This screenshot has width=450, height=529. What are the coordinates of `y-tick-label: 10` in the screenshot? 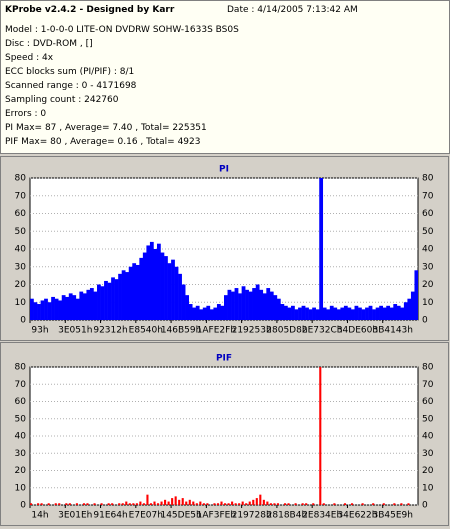 It's located at (21, 303).